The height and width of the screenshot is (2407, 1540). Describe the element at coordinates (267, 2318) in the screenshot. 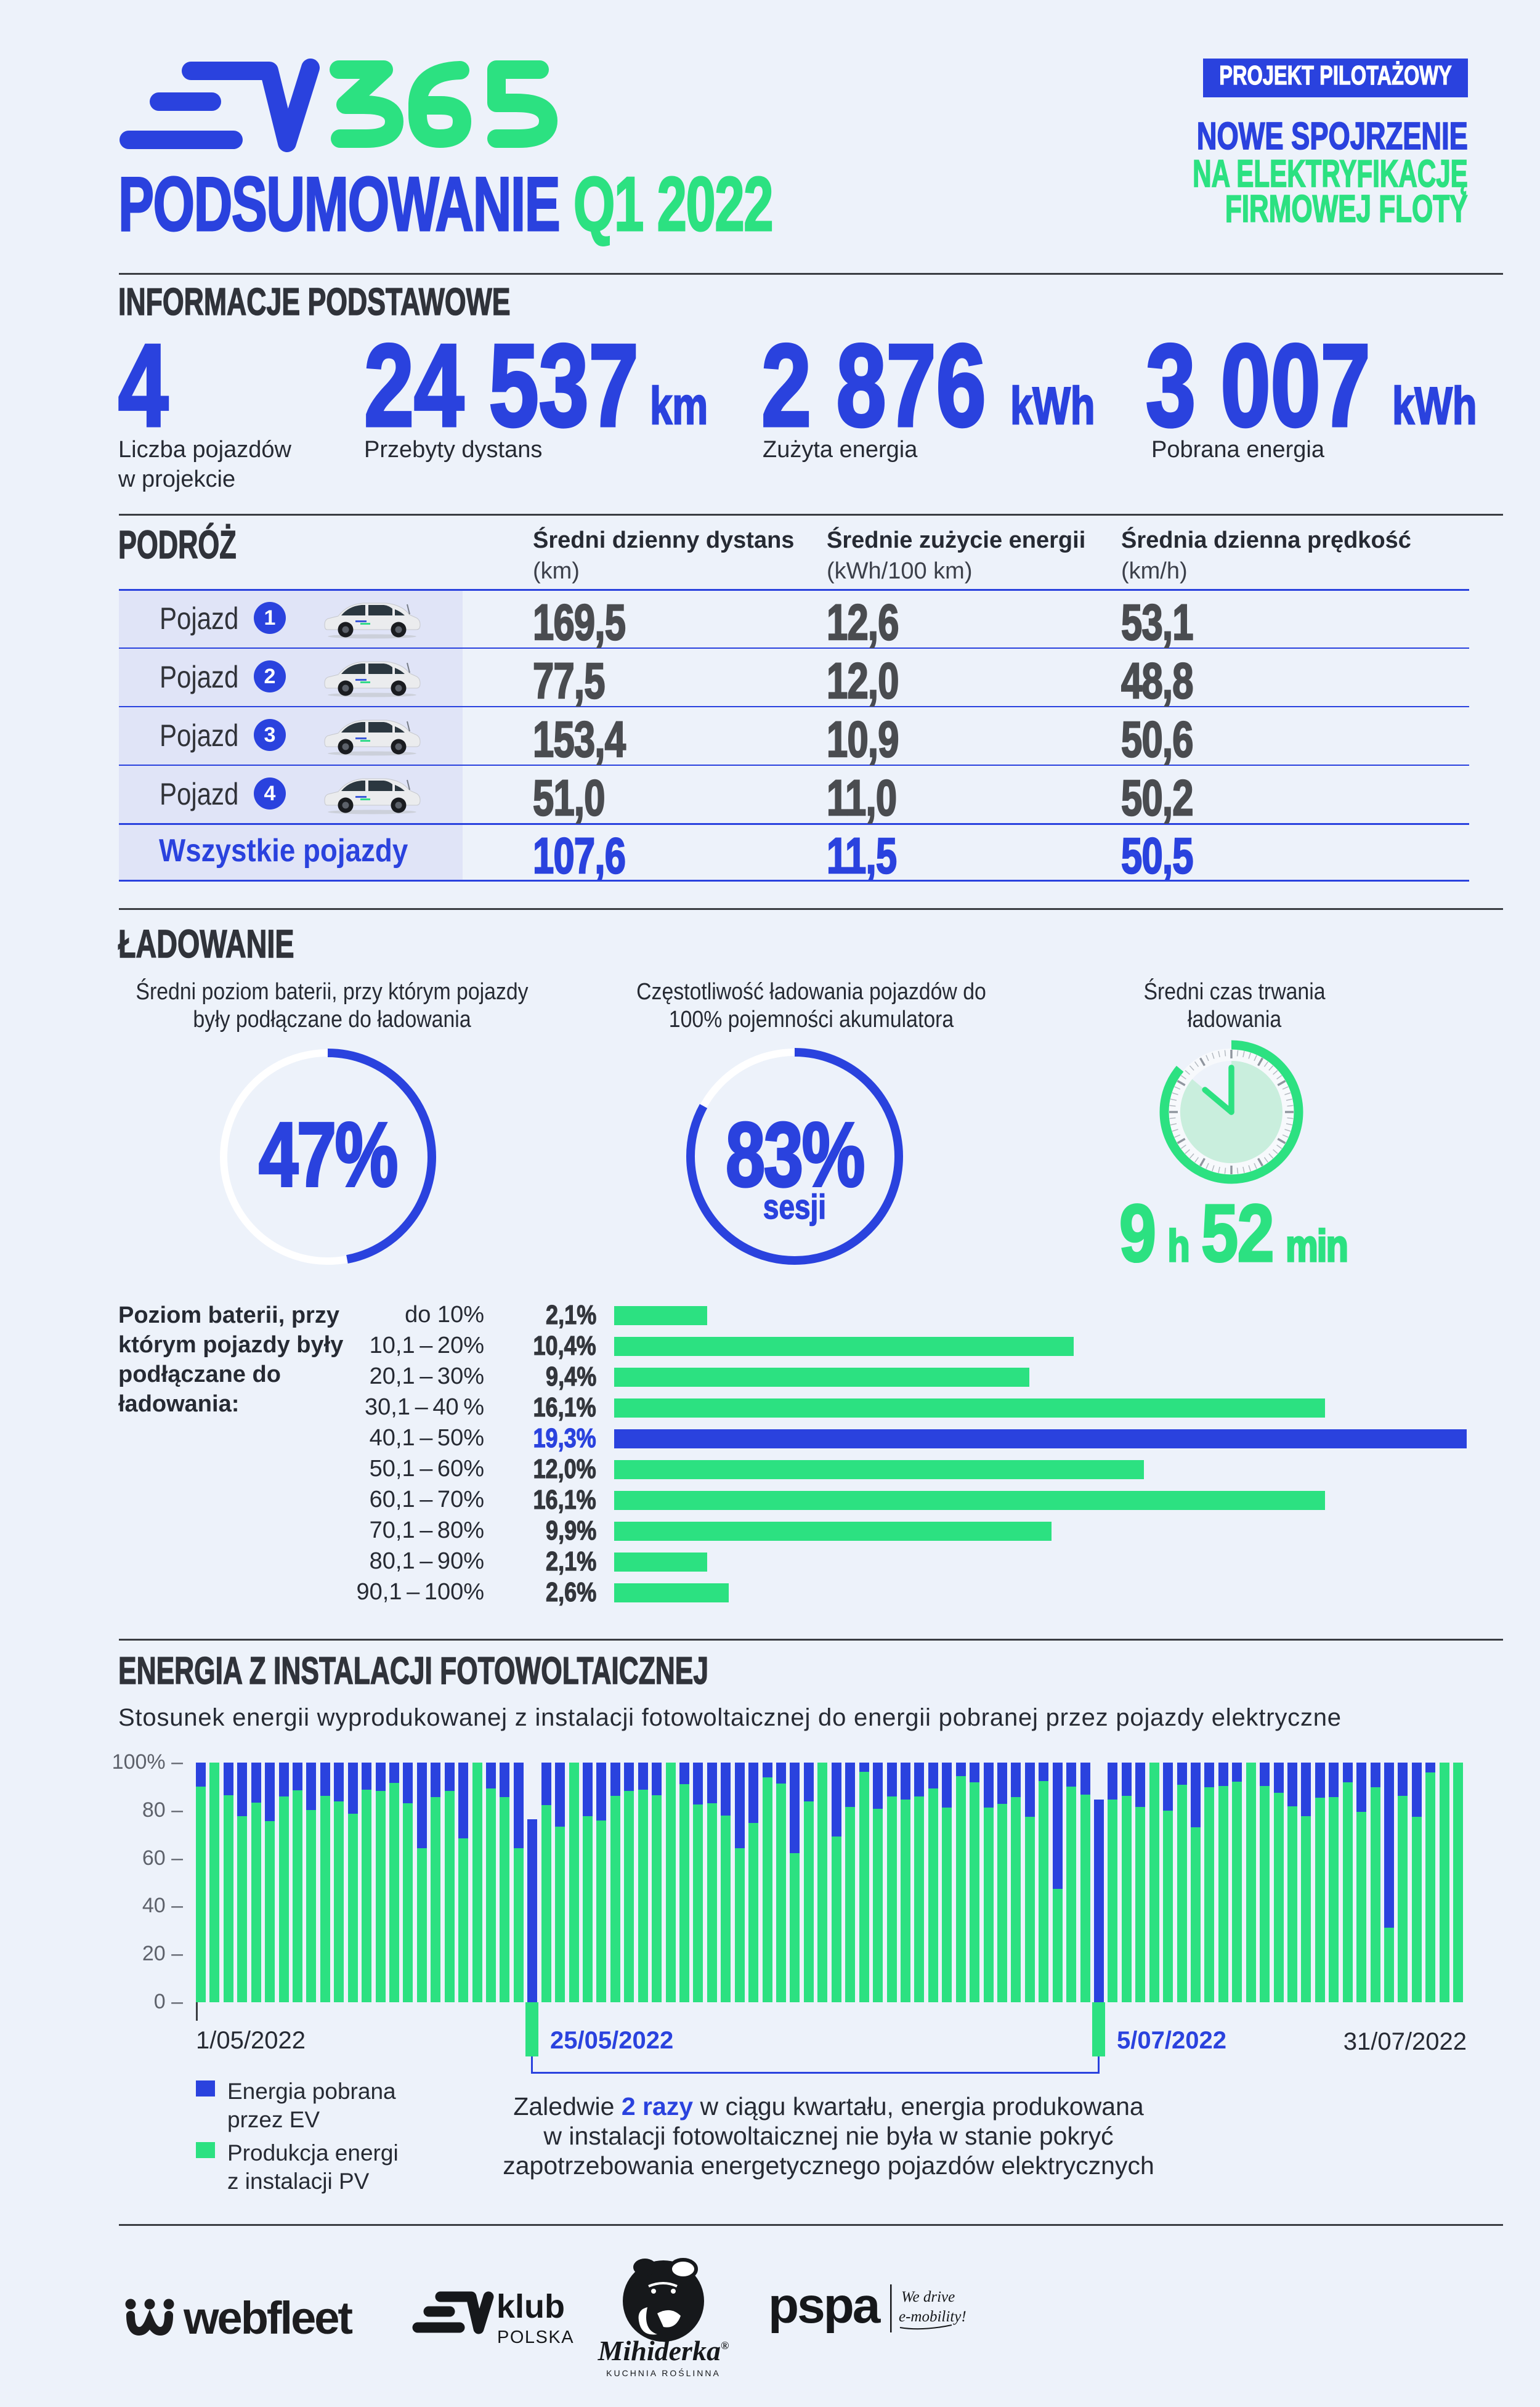

I see `svg-text: webfleet` at that location.